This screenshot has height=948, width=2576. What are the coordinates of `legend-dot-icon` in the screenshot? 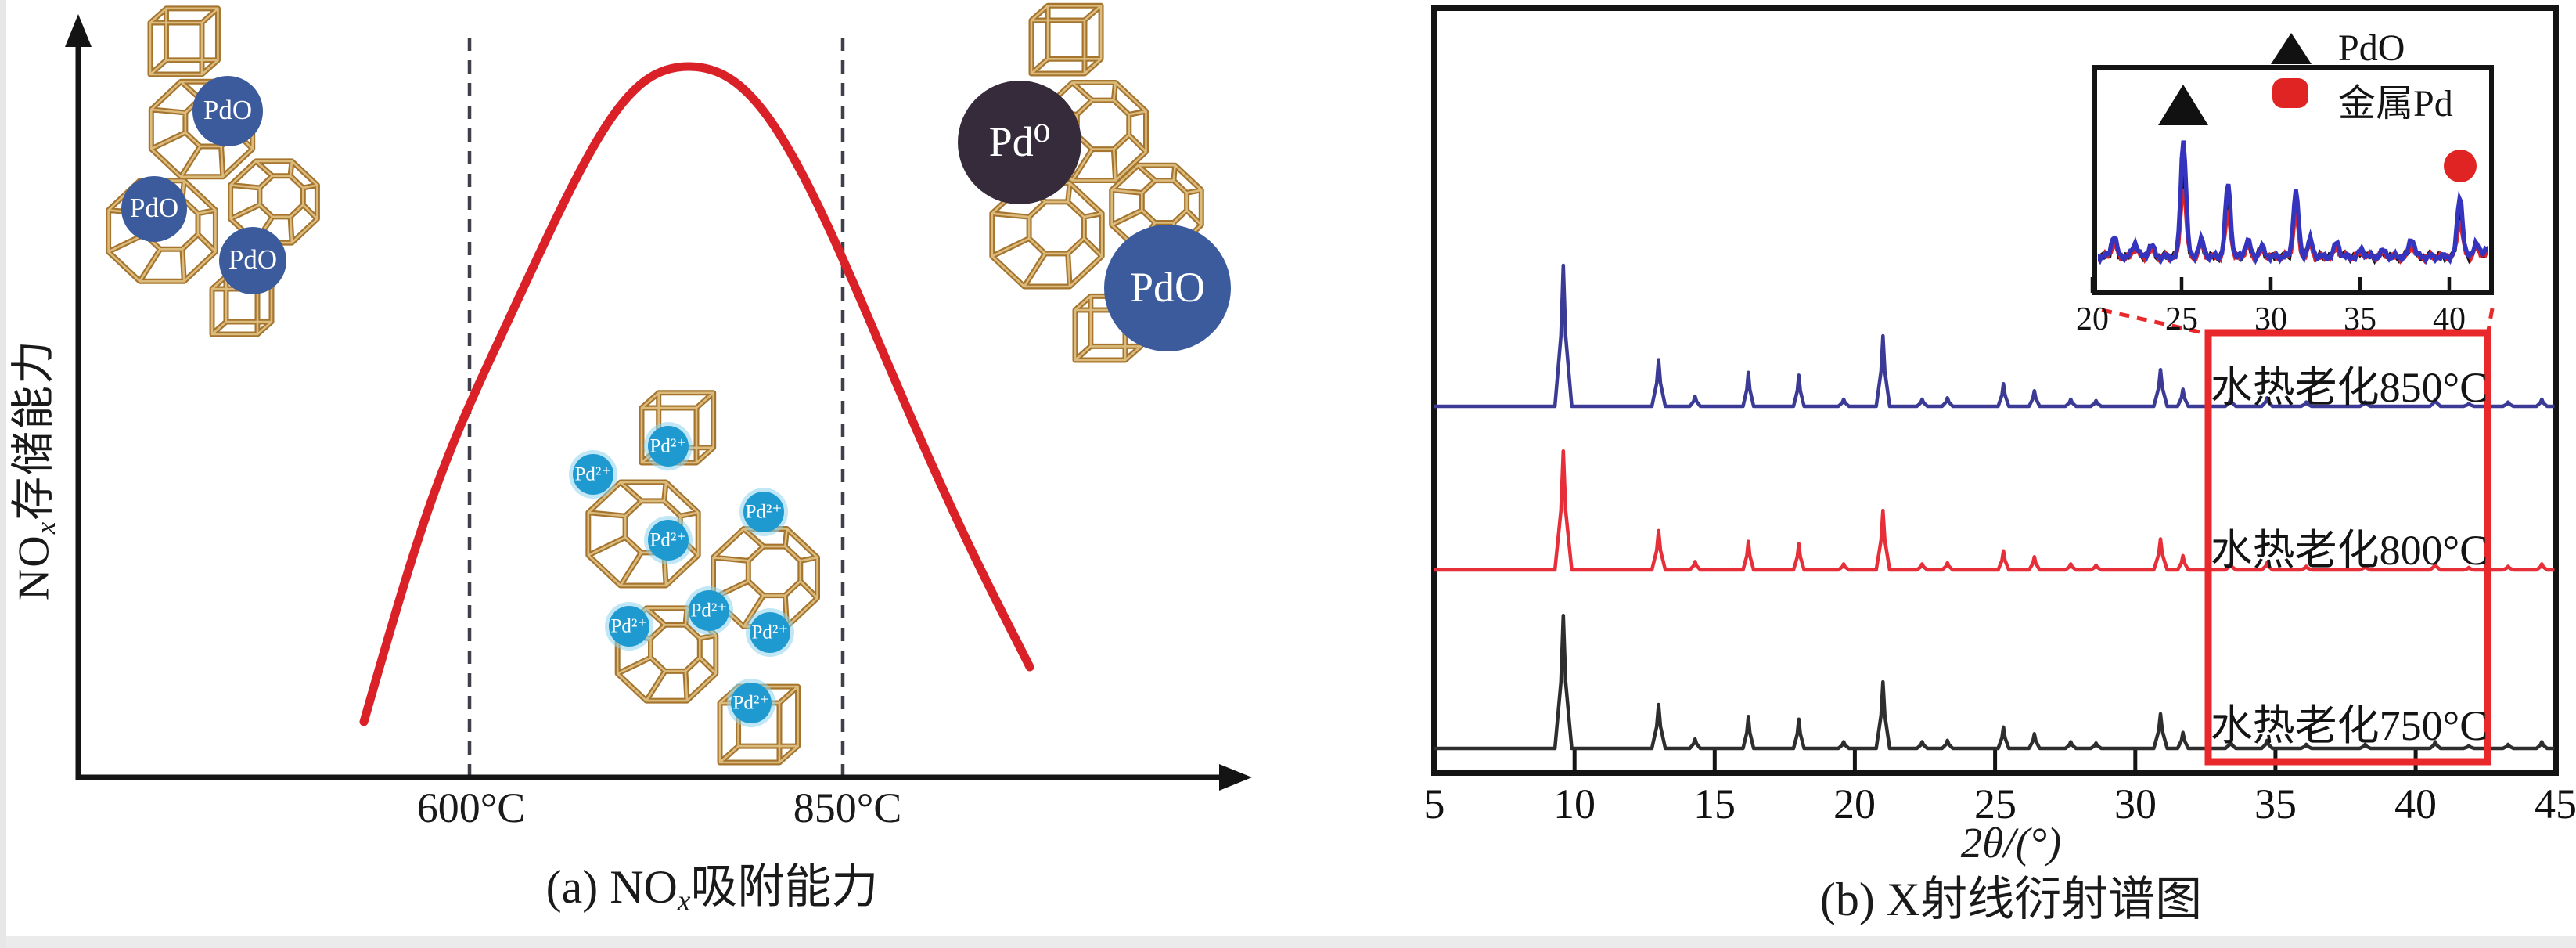 It's located at (2290, 93).